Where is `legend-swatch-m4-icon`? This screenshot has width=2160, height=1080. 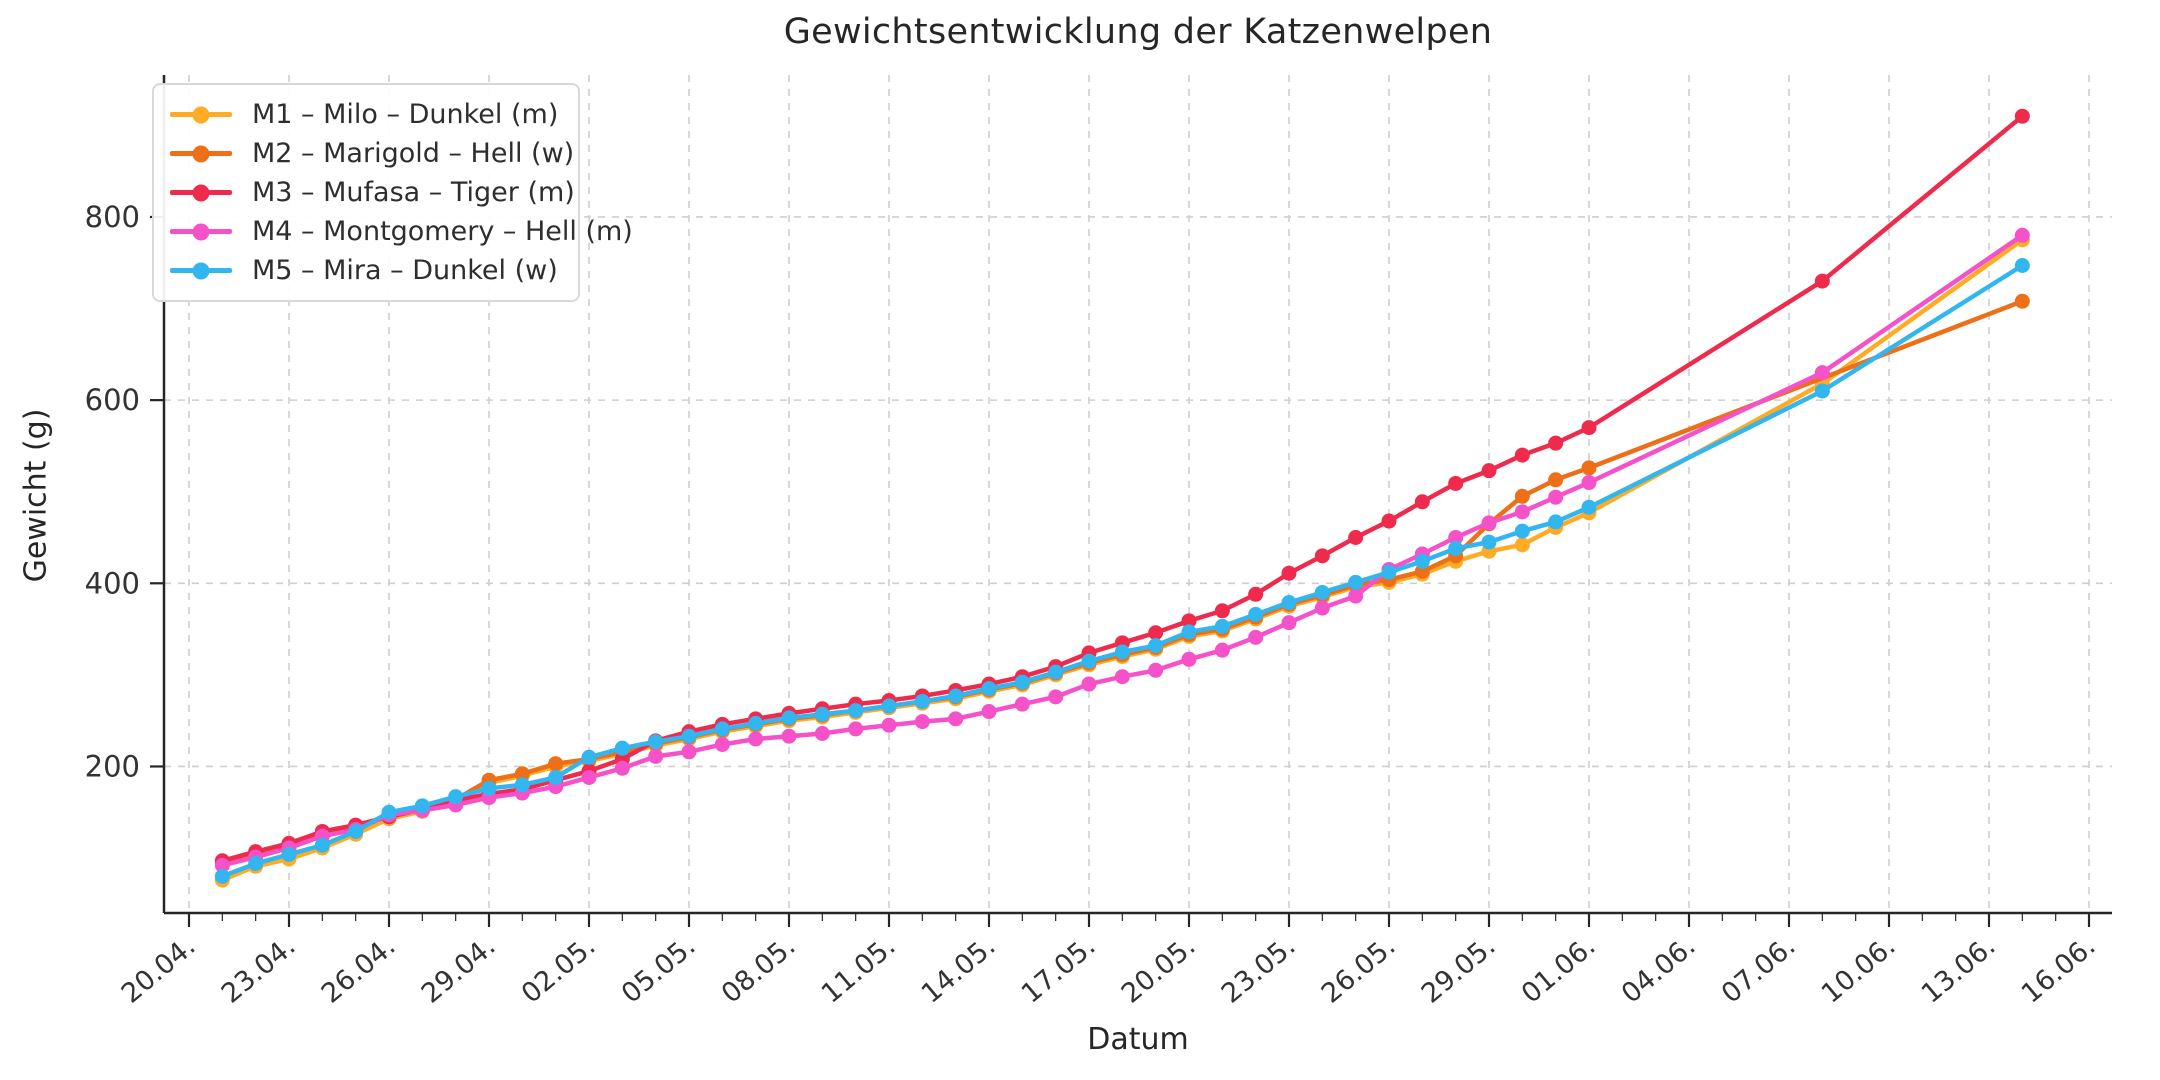
legend-swatch-m4-icon is located at coordinates (201, 231).